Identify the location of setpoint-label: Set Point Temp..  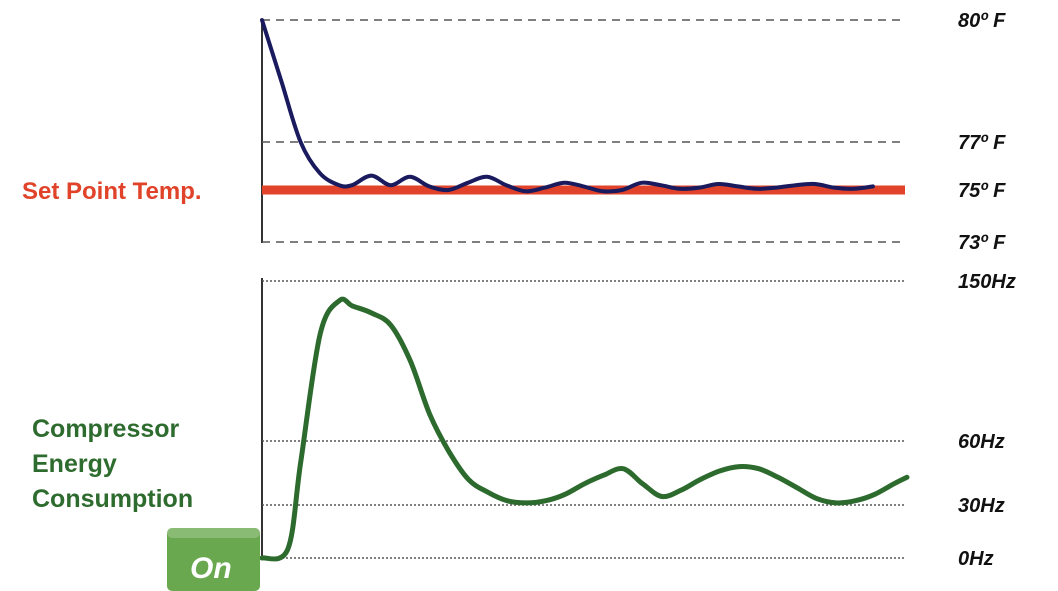
(112, 191).